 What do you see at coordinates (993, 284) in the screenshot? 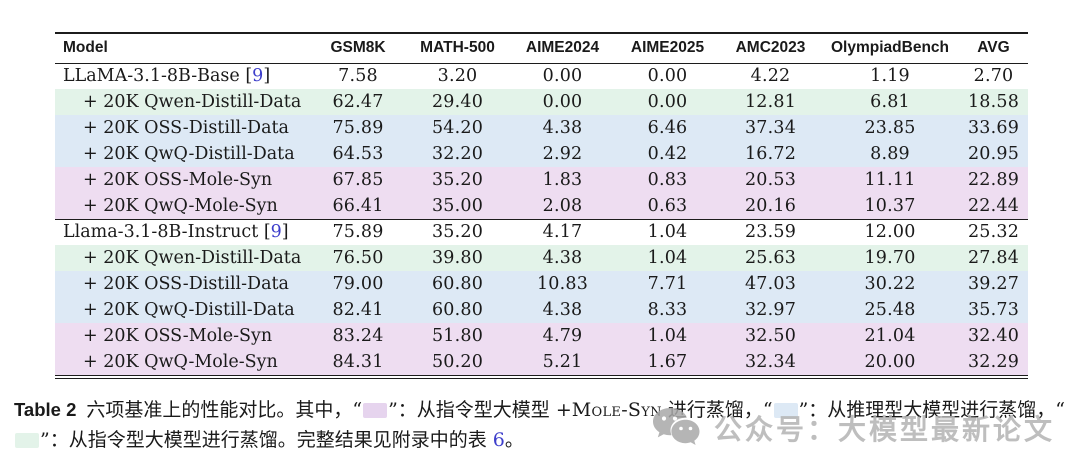
I see `score-cell-avg: 39.27` at bounding box center [993, 284].